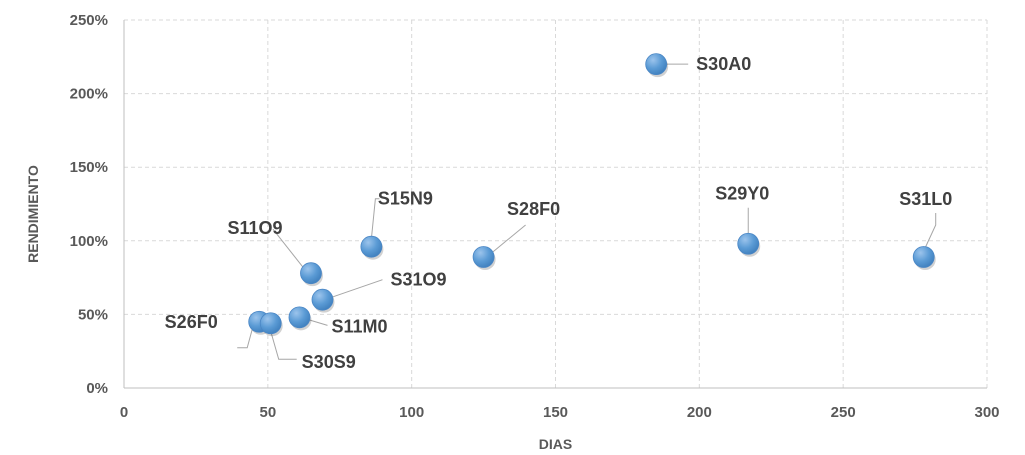  What do you see at coordinates (89, 241) in the screenshot?
I see `y-tick-label: 100%` at bounding box center [89, 241].